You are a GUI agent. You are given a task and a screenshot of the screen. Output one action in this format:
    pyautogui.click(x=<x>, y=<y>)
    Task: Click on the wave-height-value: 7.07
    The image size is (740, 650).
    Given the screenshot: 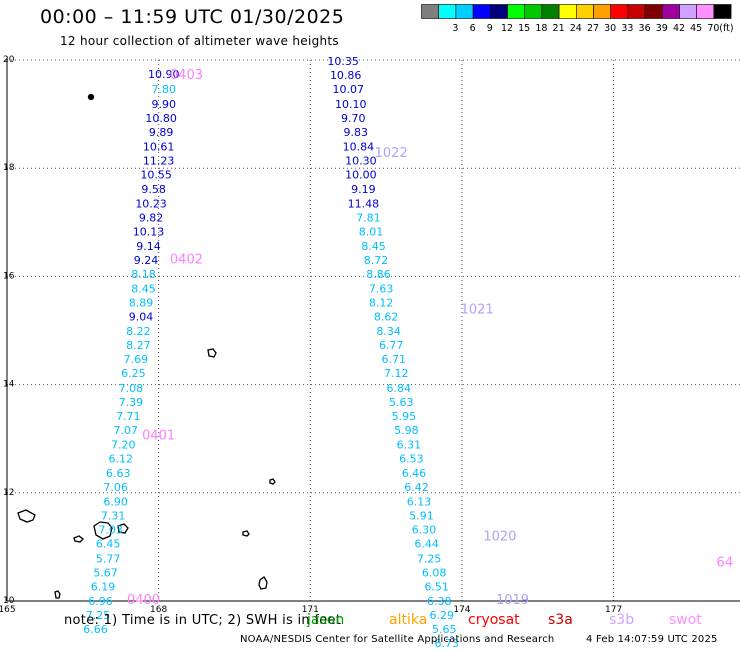 What is the action you would take?
    pyautogui.click(x=126, y=430)
    